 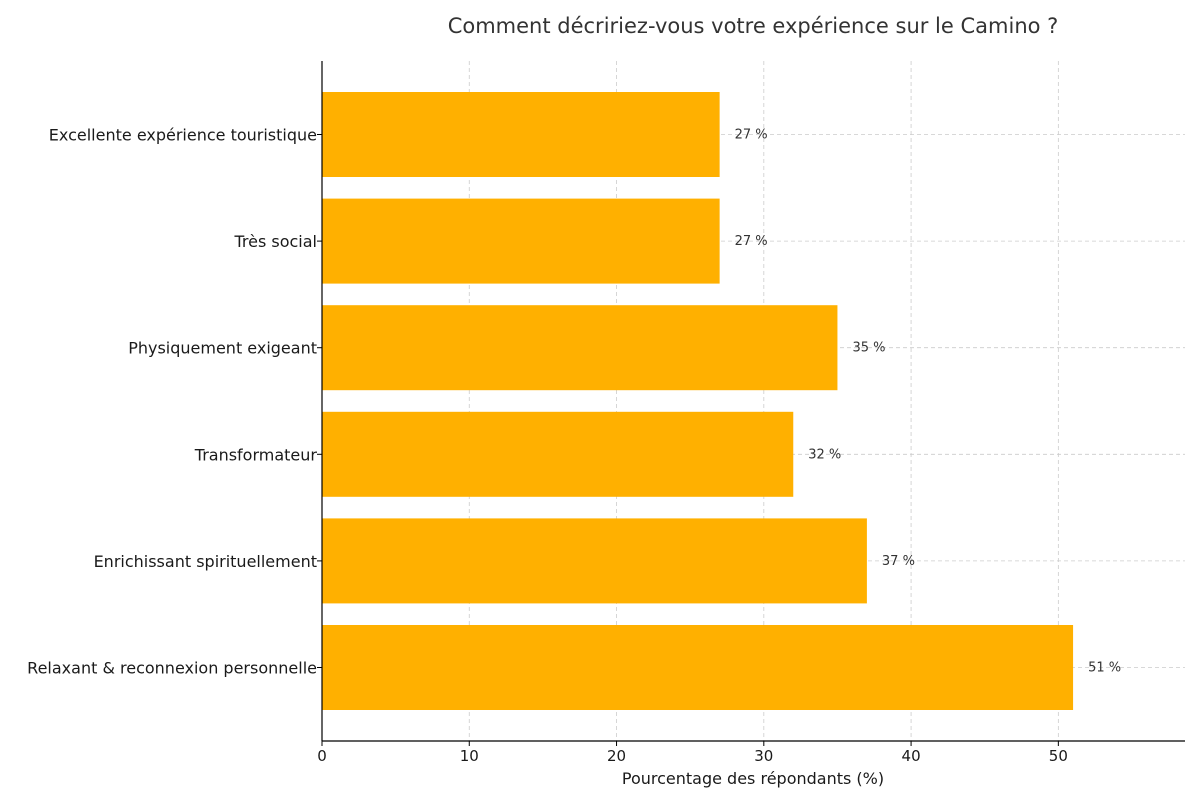 What do you see at coordinates (275, 241) in the screenshot?
I see `category-label: Très social` at bounding box center [275, 241].